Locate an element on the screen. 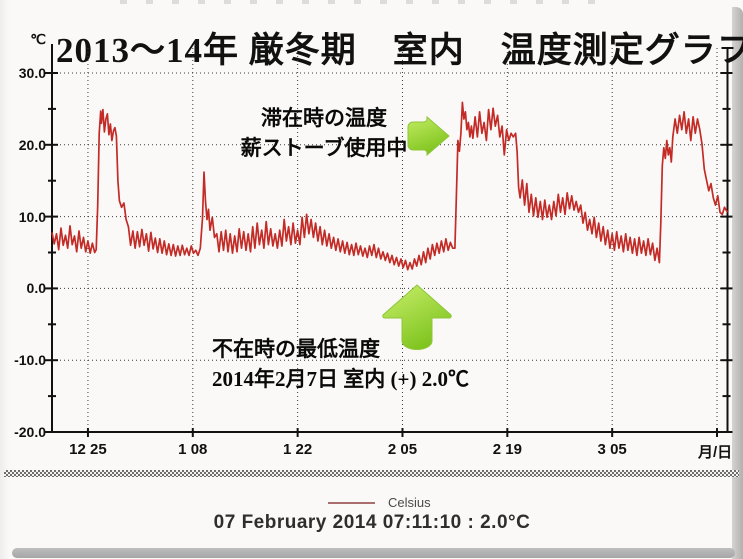 This screenshot has height=559, width=743. page-right-edge is located at coordinates (737, 283).